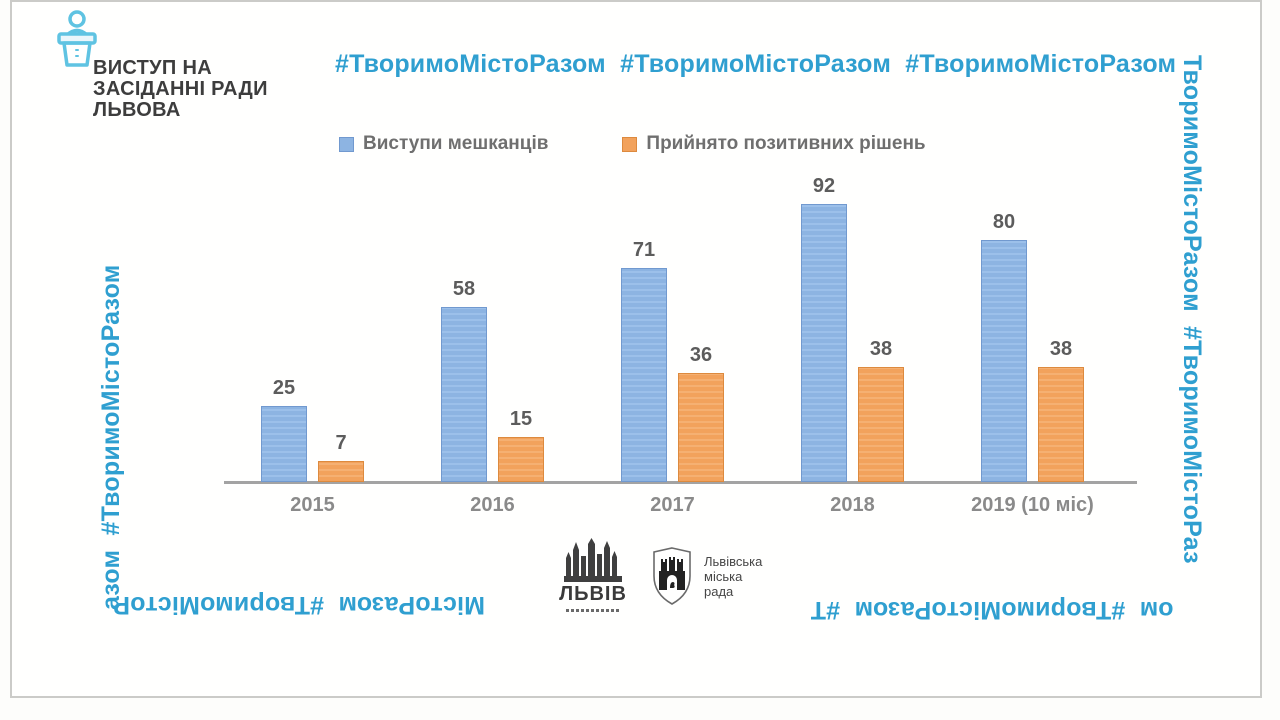 The image size is (1280, 720). What do you see at coordinates (492, 505) in the screenshot?
I see `x-axis-category-label: 2016` at bounding box center [492, 505].